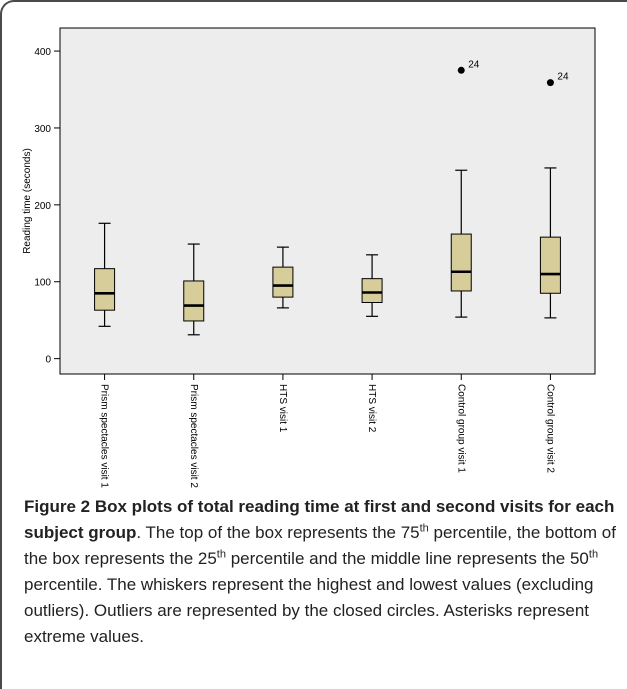 This screenshot has width=627, height=689. What do you see at coordinates (221, 554) in the screenshot?
I see `caption-sup-2: th` at bounding box center [221, 554].